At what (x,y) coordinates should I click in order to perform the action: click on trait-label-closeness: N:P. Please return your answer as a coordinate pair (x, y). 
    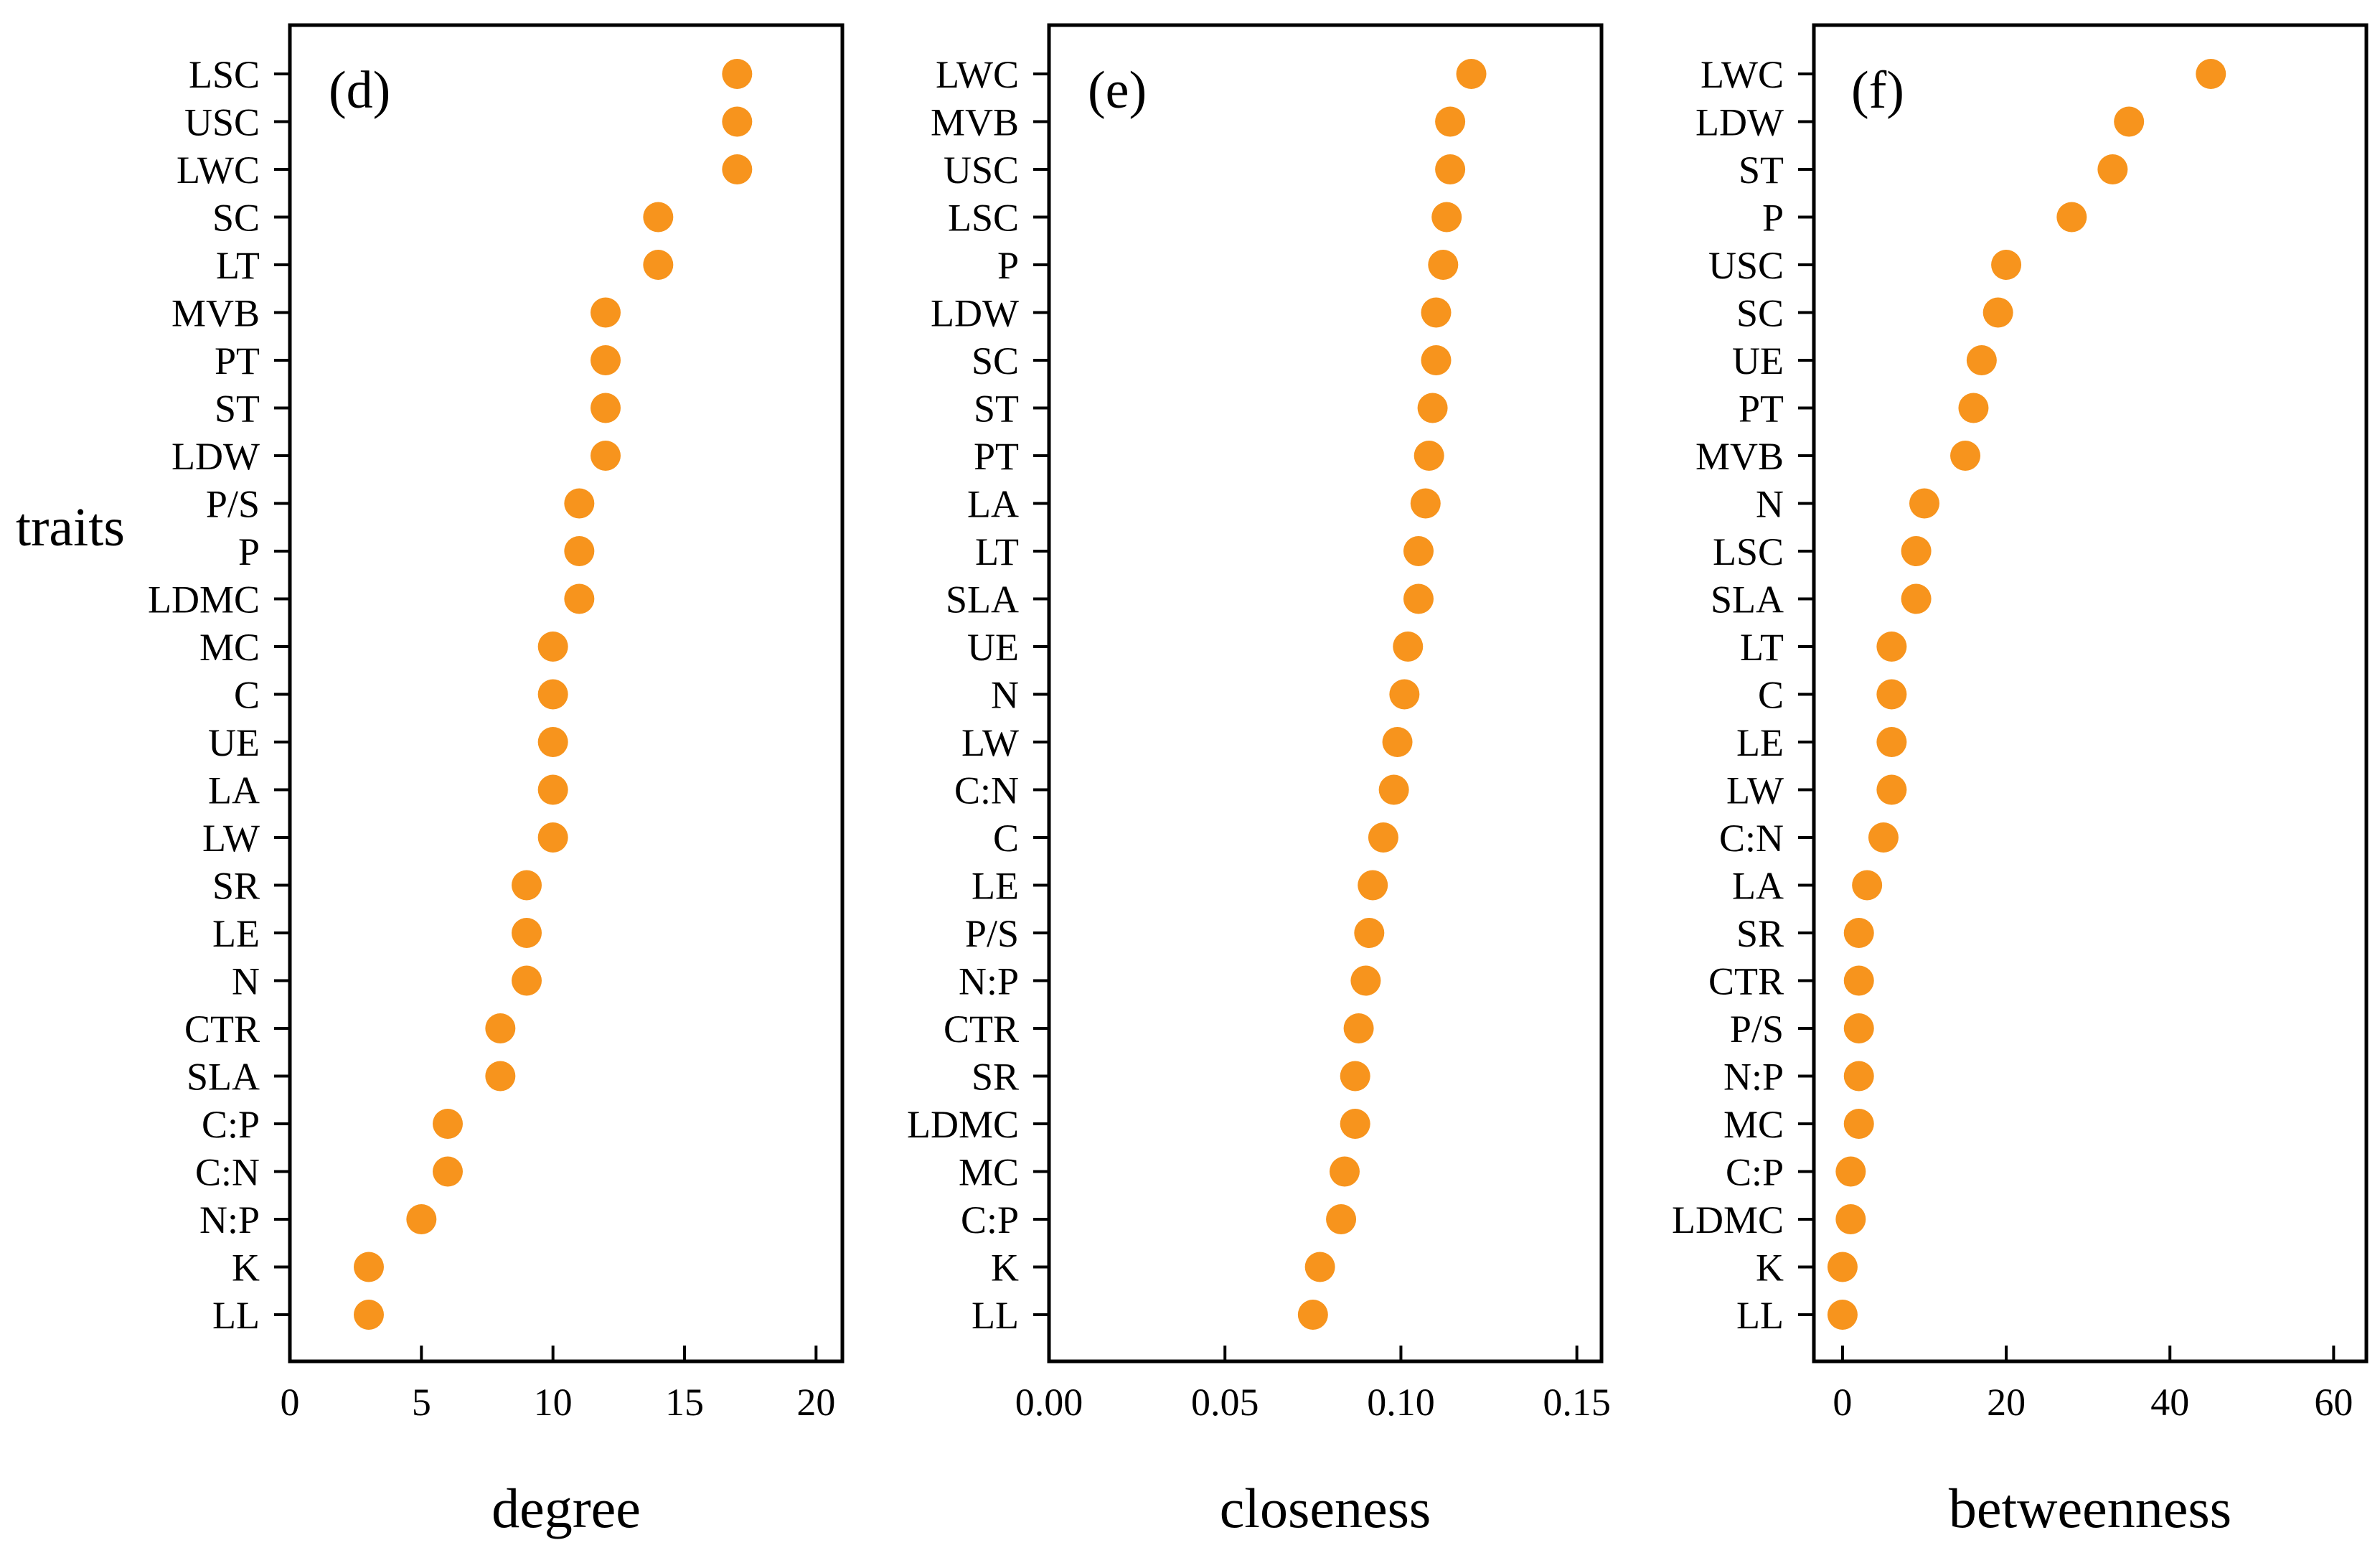
    Looking at the image, I should click on (989, 981).